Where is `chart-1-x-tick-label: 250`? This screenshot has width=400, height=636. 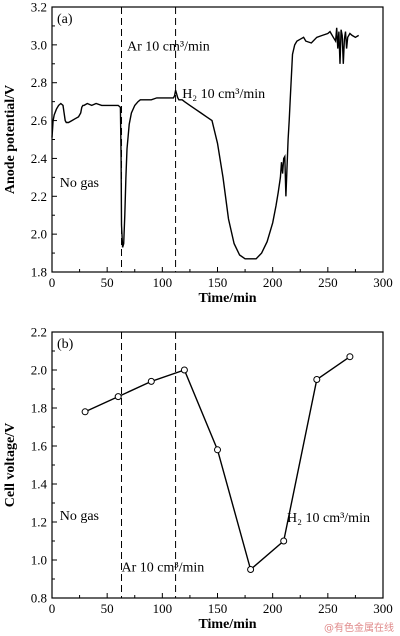 chart-1-x-tick-label: 250 is located at coordinates (328, 608).